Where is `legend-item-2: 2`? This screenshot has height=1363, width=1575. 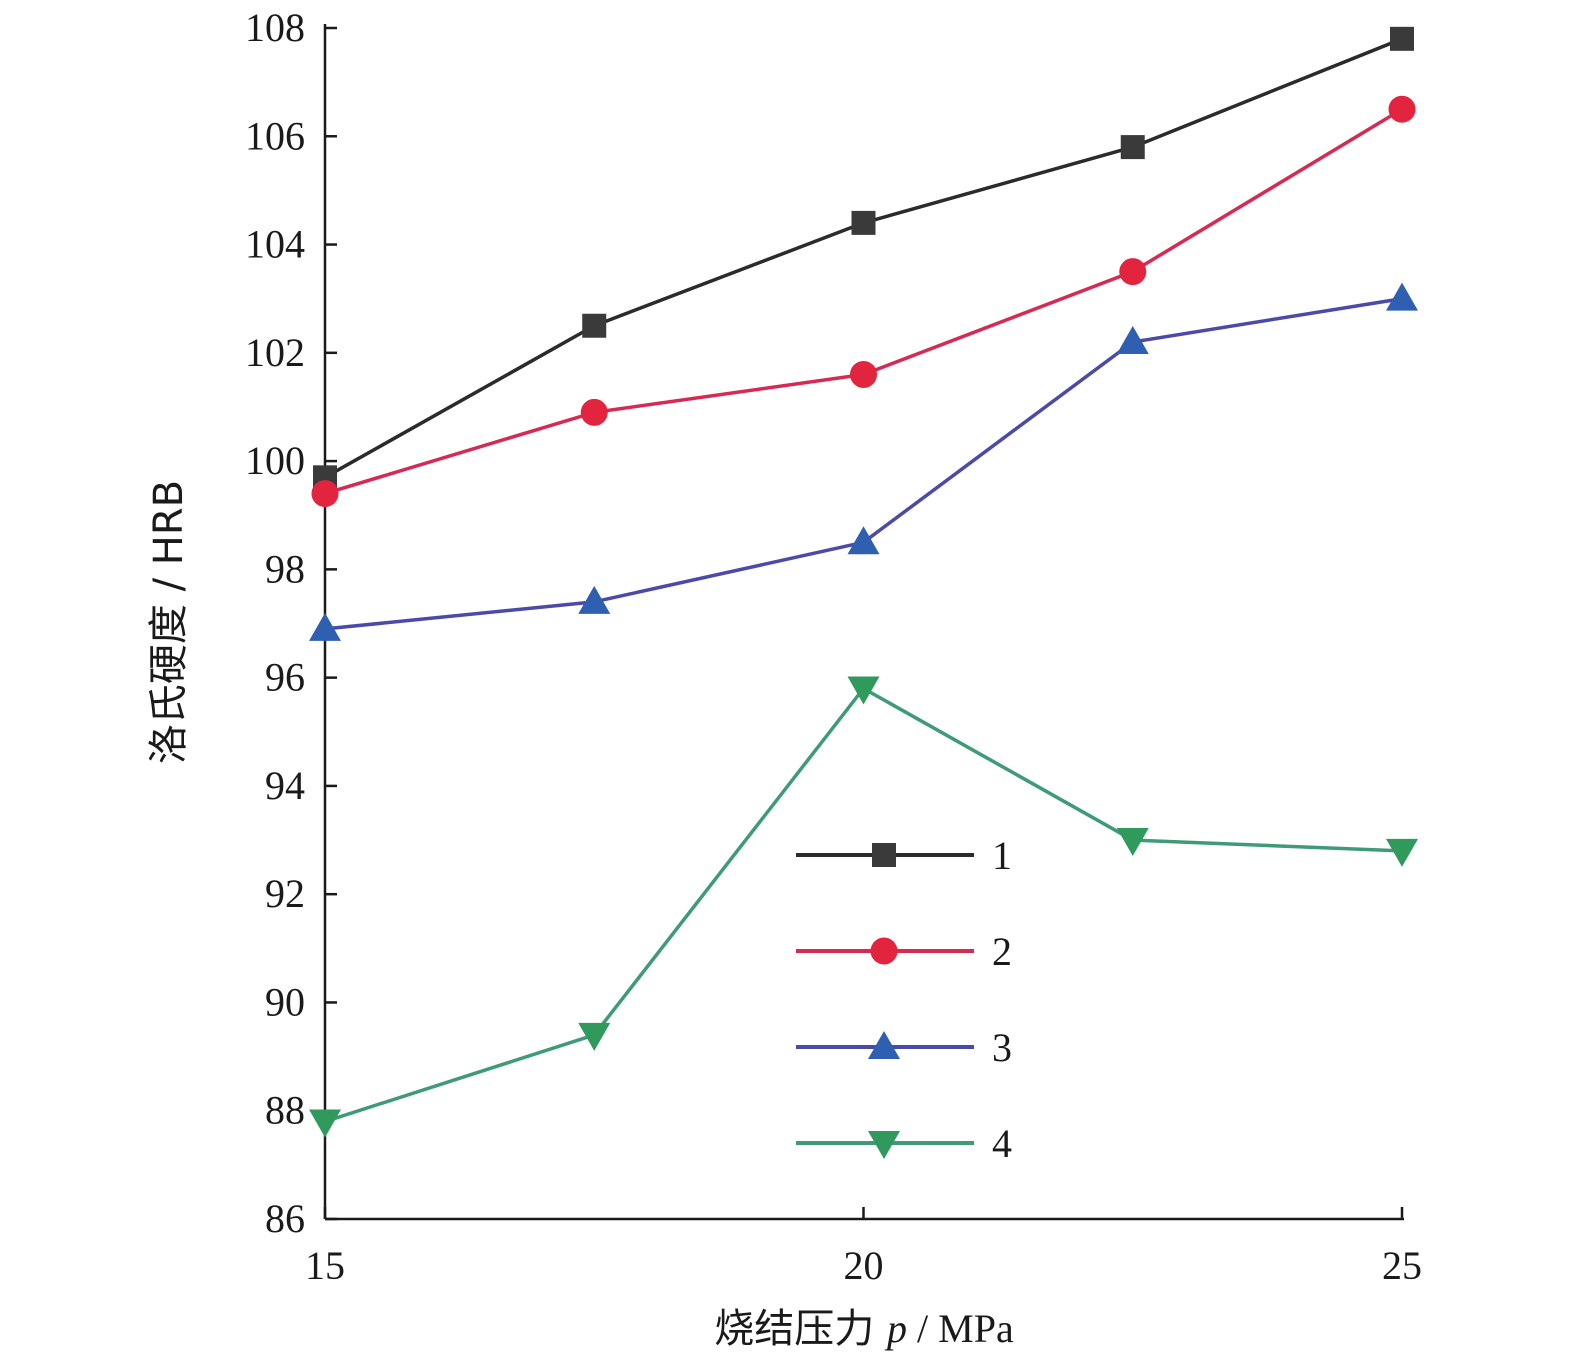 legend-item-2: 2 is located at coordinates (904, 951).